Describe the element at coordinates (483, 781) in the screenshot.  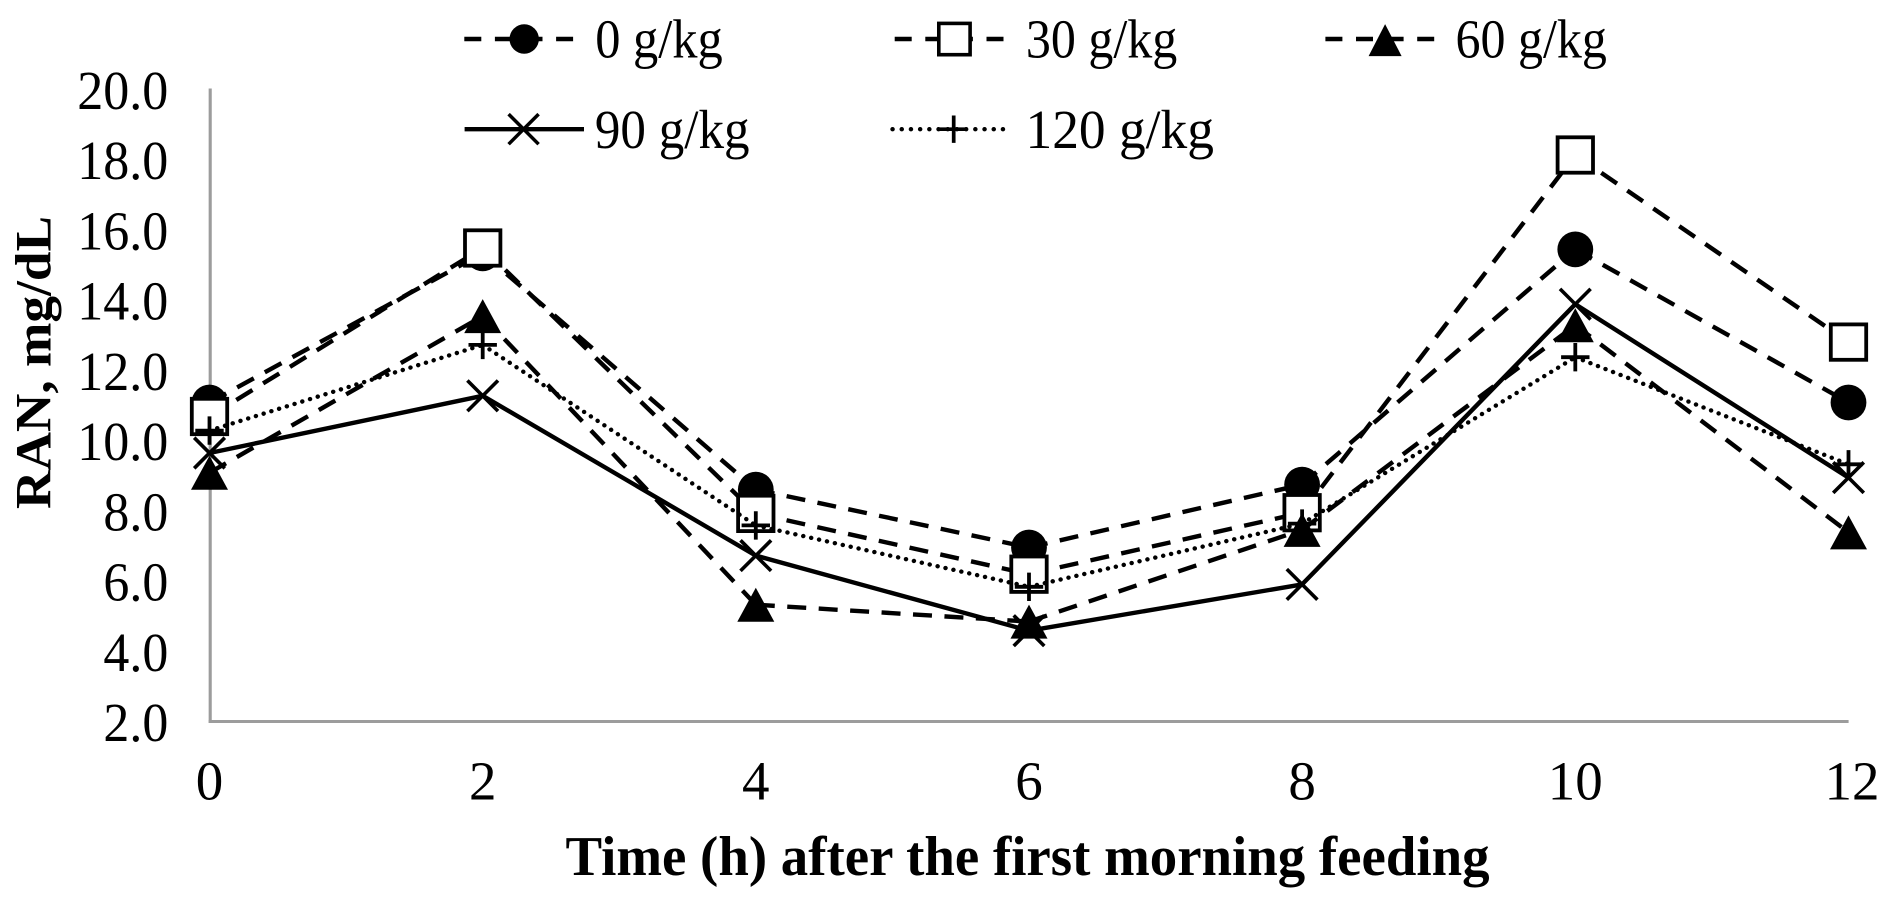
I see `svg-text: 2` at that location.